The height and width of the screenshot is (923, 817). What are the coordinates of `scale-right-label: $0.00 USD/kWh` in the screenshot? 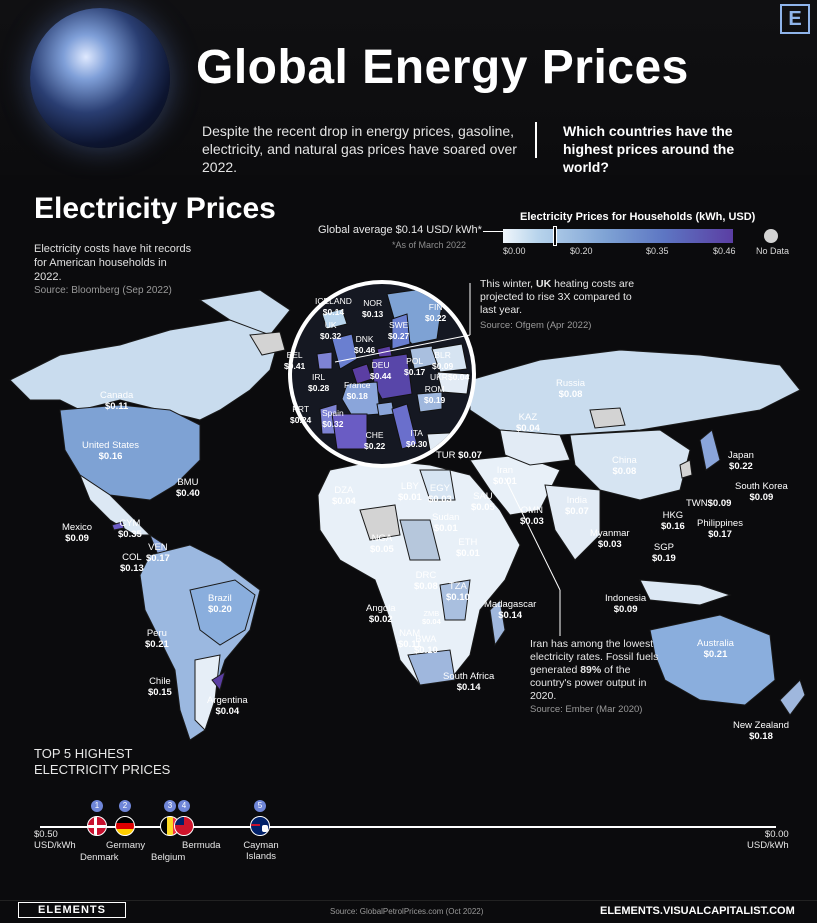 It's located at (768, 840).